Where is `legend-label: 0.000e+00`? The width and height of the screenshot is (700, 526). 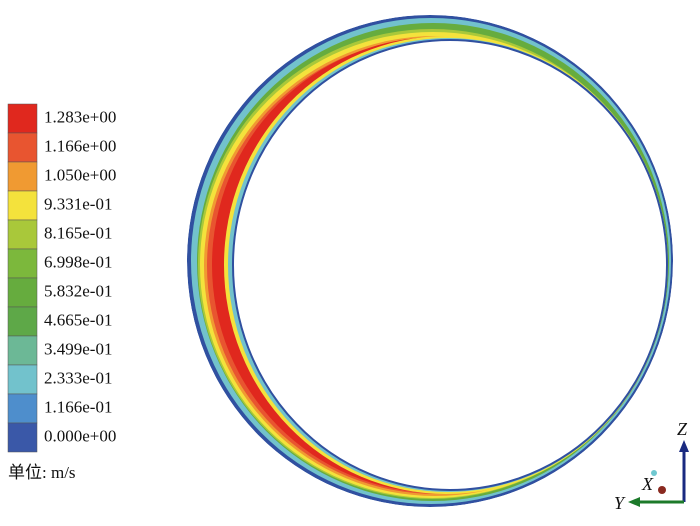 legend-label: 0.000e+00 is located at coordinates (80, 435).